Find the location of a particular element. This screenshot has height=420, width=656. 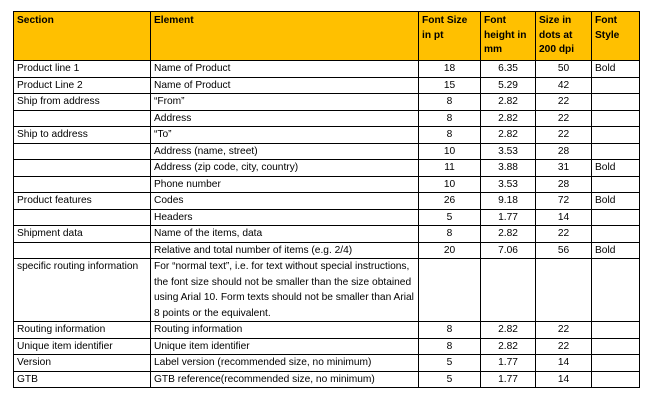

table-row: Address (name, street) 10 3.53 28 is located at coordinates (326, 151).